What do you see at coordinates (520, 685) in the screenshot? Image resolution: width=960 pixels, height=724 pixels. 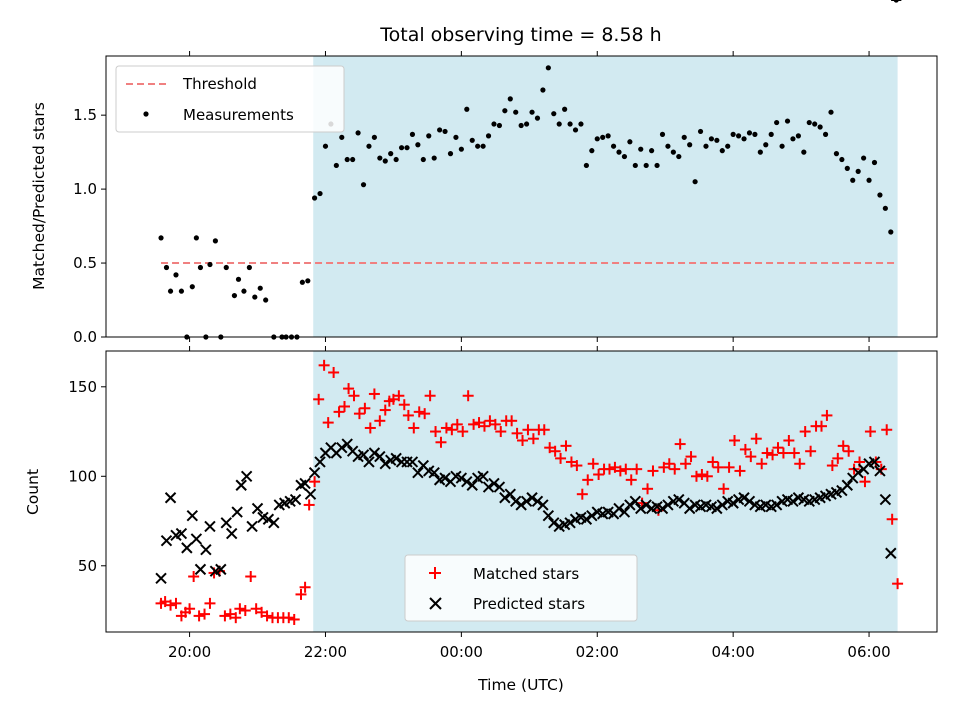 I see `x-axis-label: Time (UTC)` at bounding box center [520, 685].